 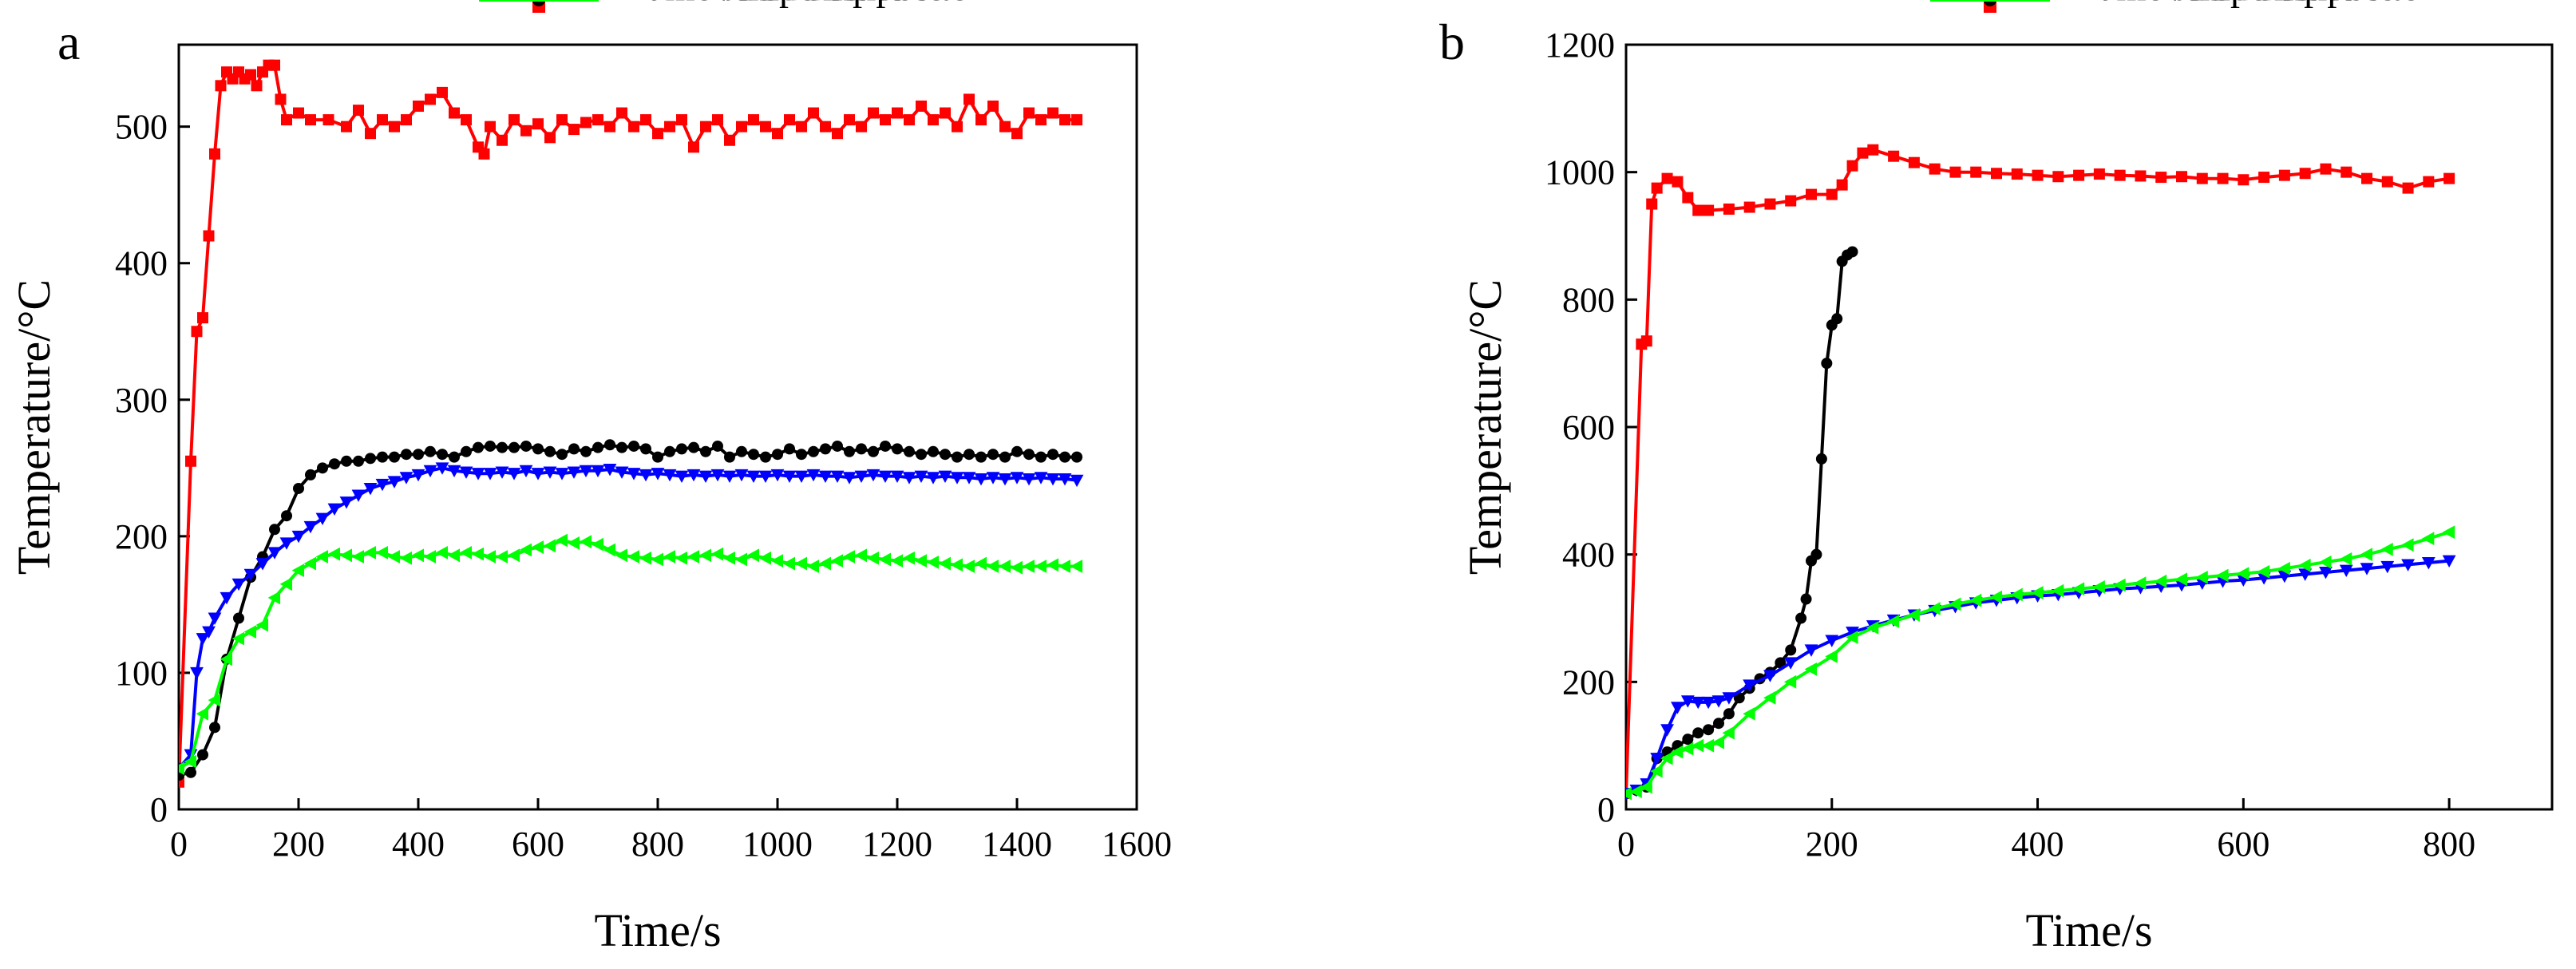 I want to click on panel-a-y-ticks: 0 100 200 300 400 500, so click(x=153, y=468).